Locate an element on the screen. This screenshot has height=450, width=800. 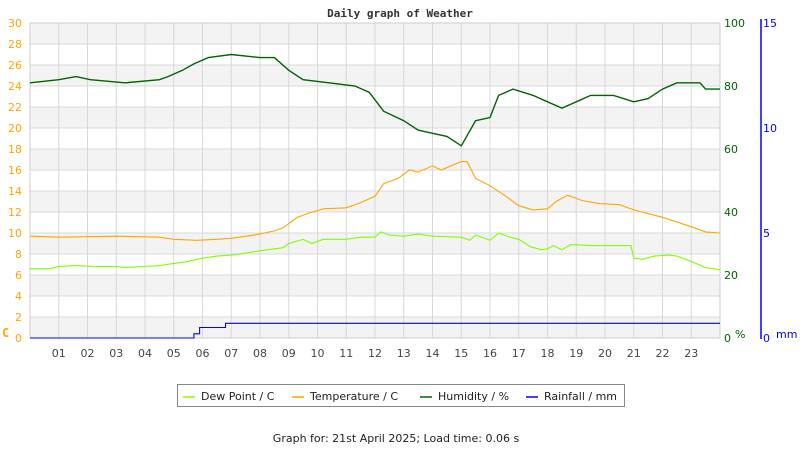
x-tick-label: 01 is located at coordinates (59, 353).